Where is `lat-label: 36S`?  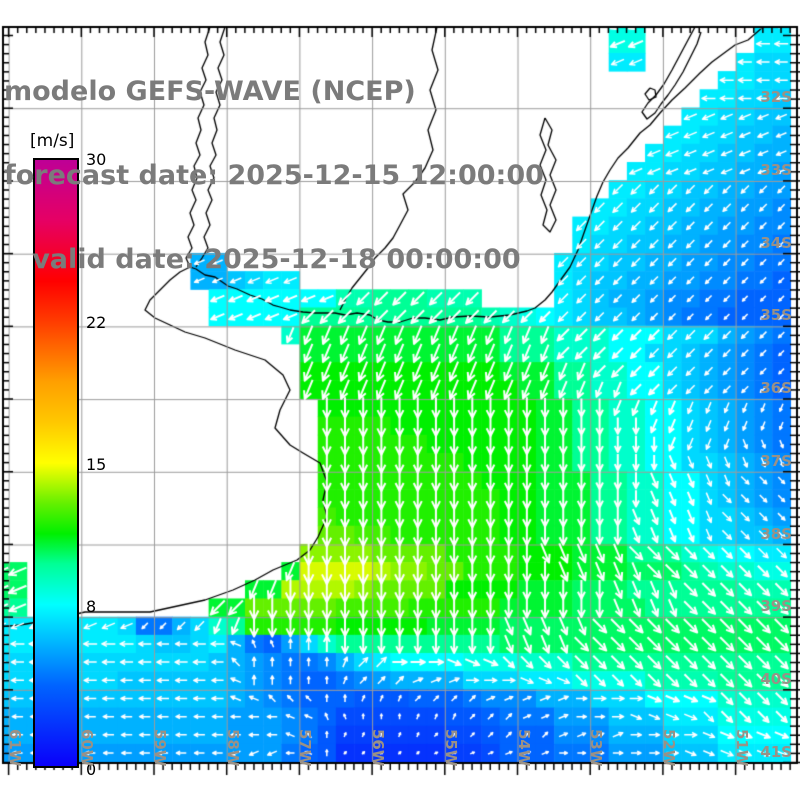
lat-label: 36S is located at coordinates (776, 388).